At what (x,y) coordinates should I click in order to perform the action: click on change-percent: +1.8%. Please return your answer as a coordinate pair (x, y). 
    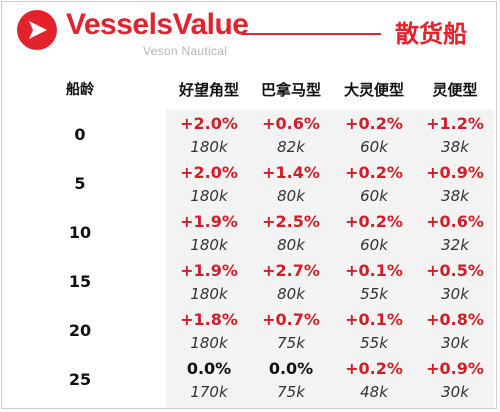
    Looking at the image, I should click on (209, 319).